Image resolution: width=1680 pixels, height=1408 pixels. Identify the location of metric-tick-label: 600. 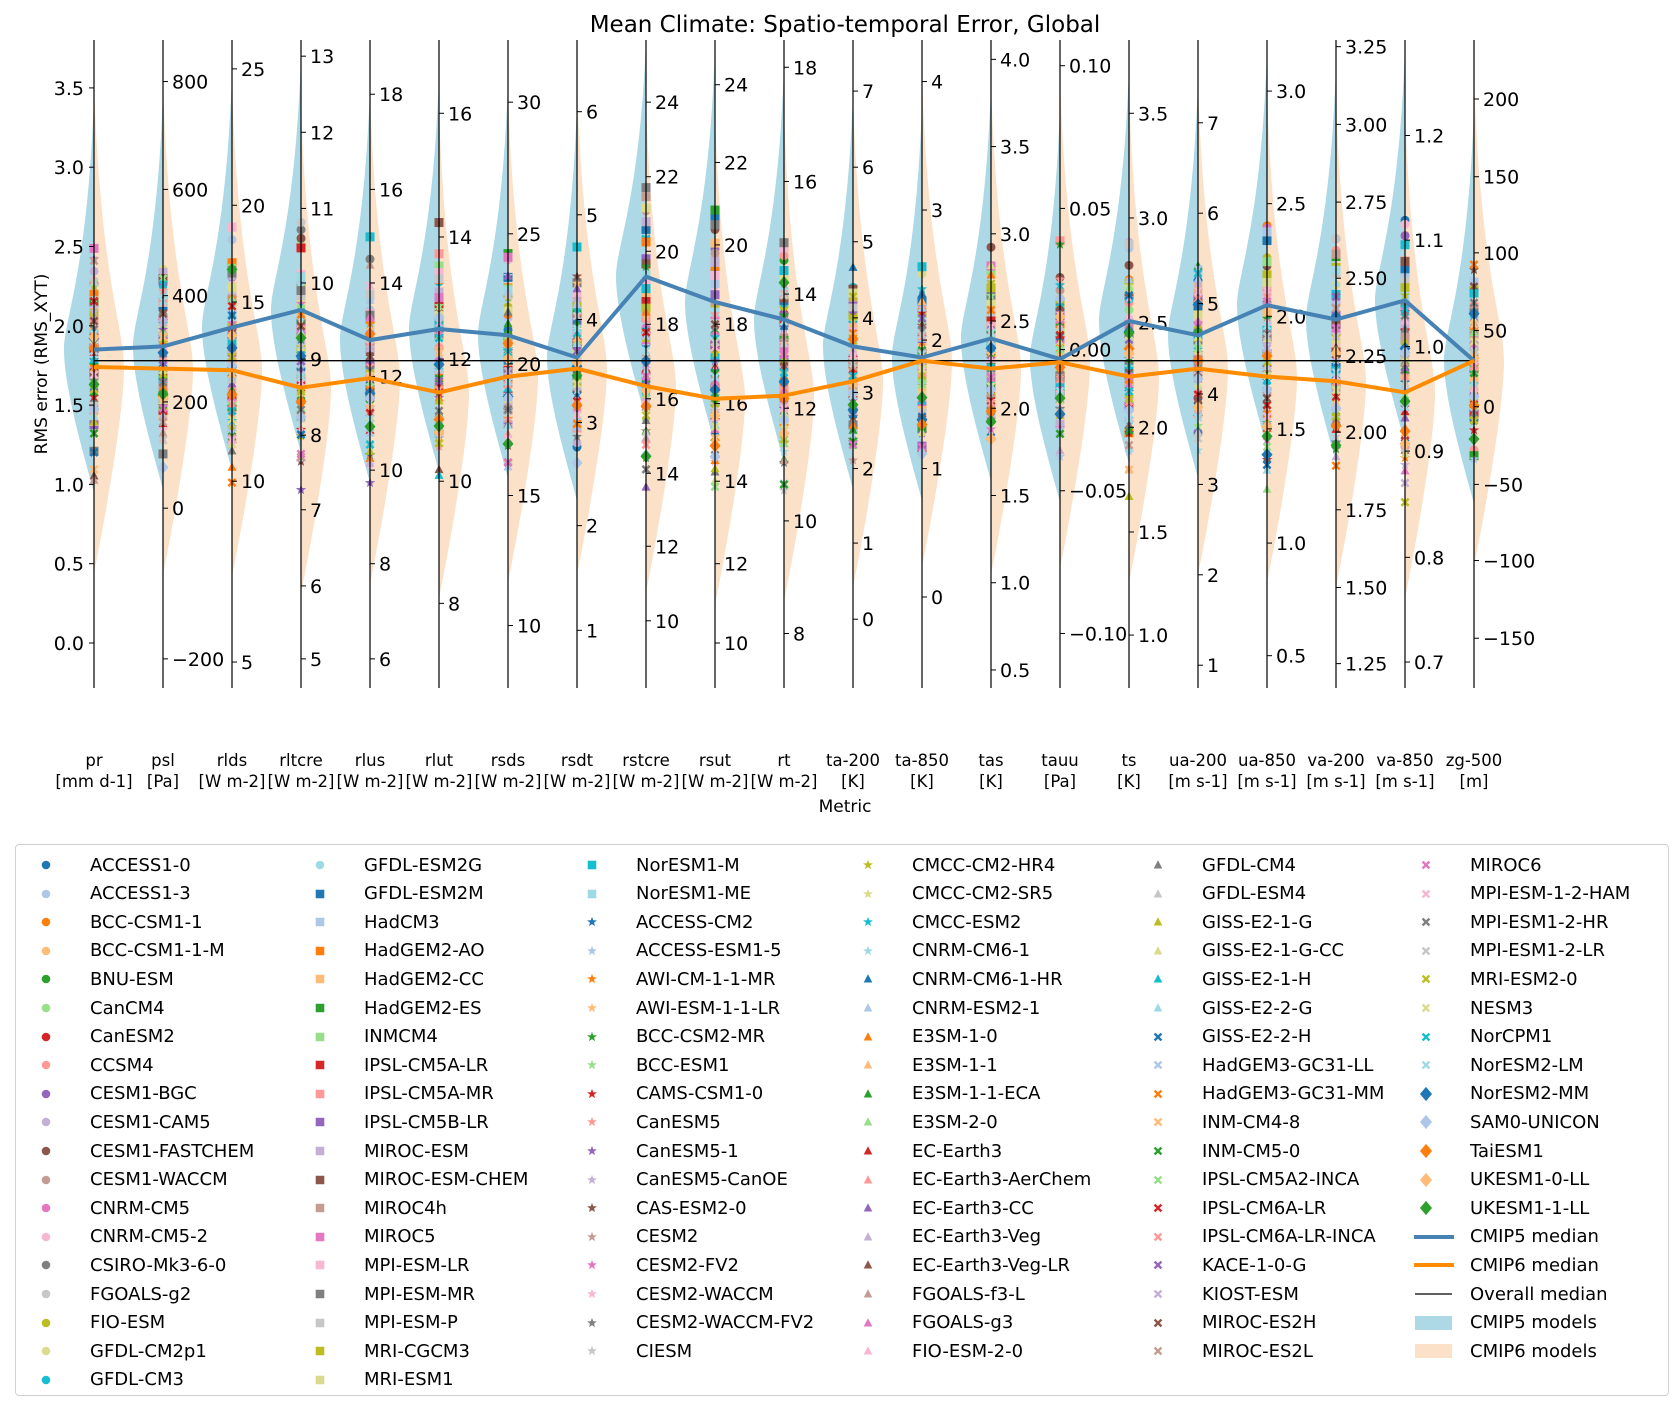
(190, 190).